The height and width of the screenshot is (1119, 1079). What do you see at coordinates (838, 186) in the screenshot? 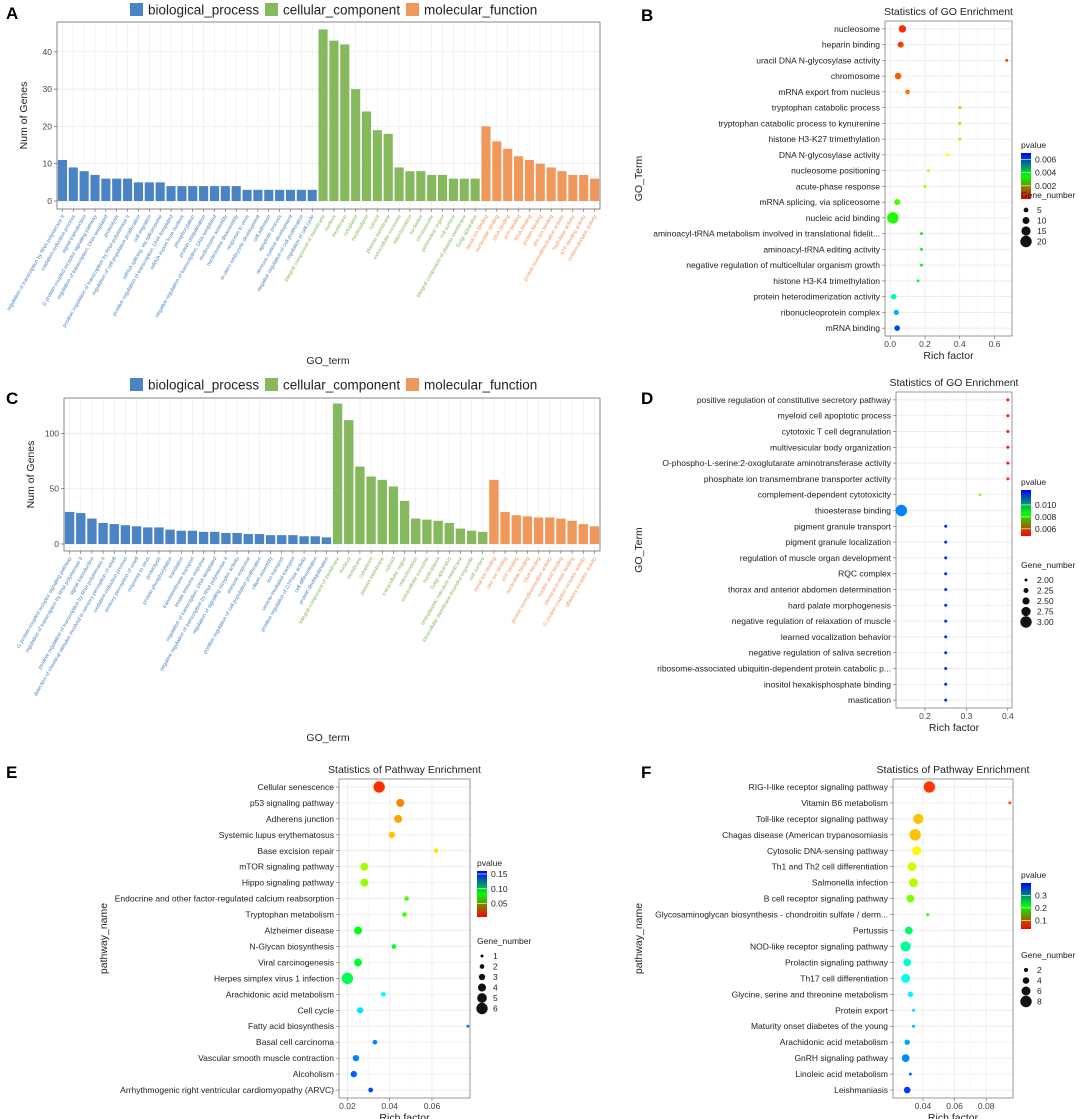
I see `term-label: acute-phase response` at bounding box center [838, 186].